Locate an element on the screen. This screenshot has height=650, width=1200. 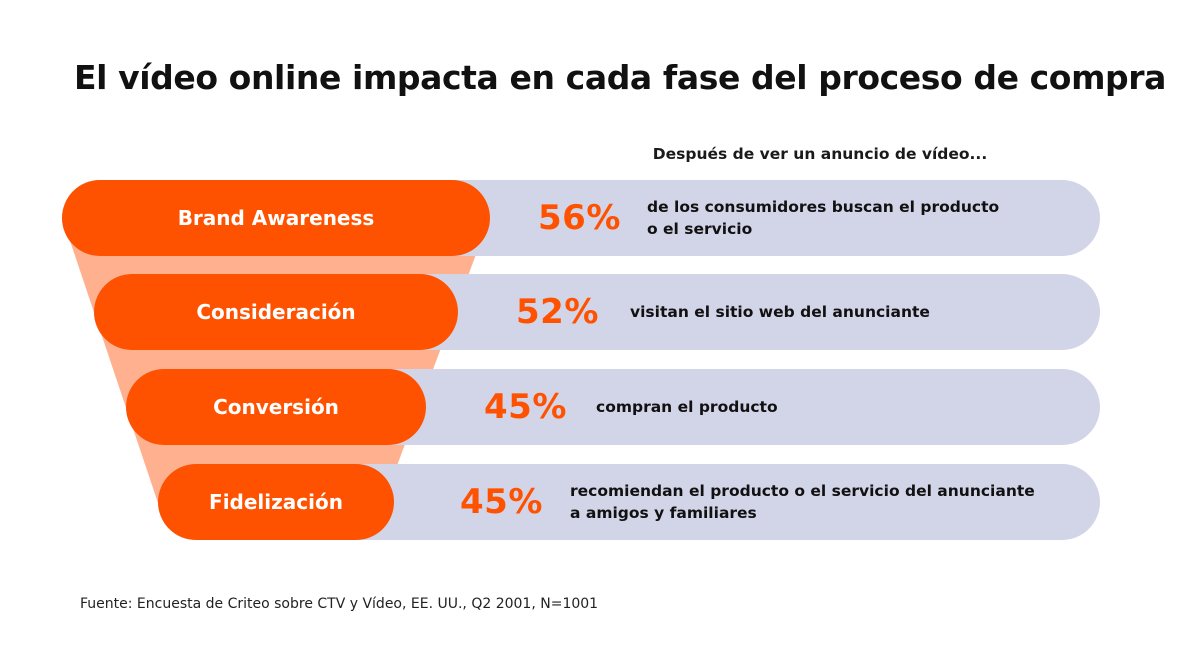
stage-label: Consideración is located at coordinates (276, 312).